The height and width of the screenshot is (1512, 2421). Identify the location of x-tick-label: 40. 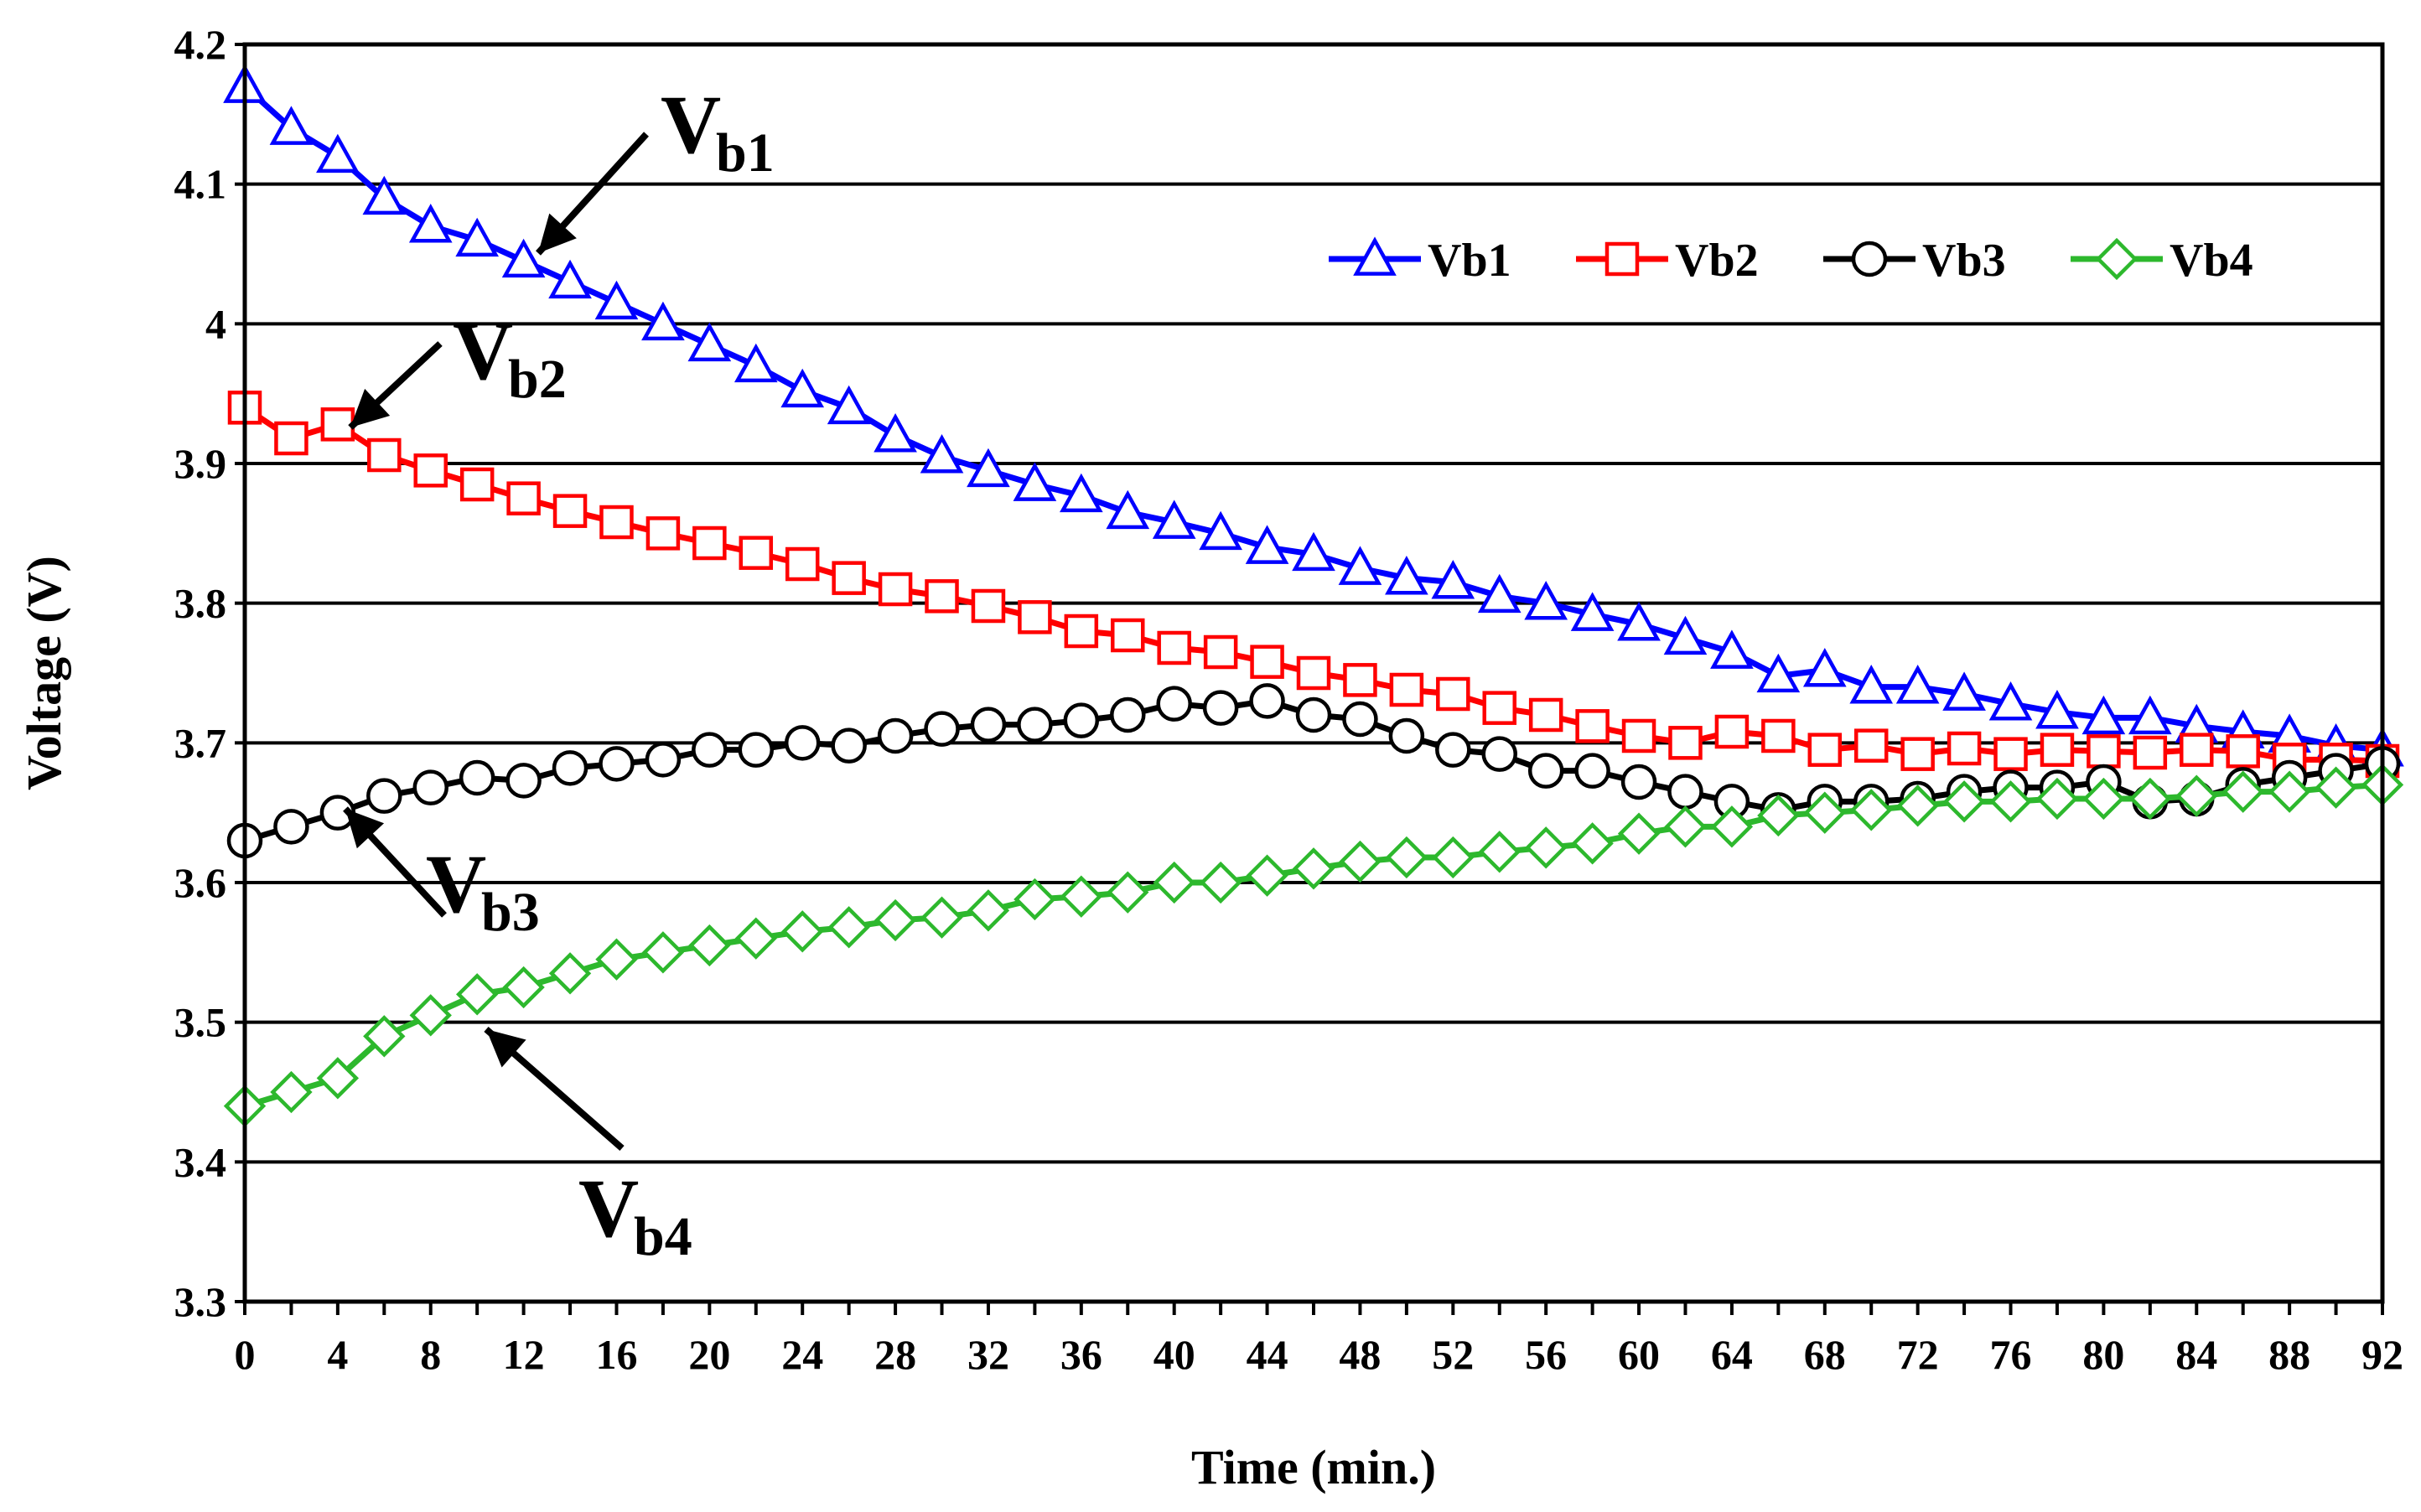
(1174, 1354).